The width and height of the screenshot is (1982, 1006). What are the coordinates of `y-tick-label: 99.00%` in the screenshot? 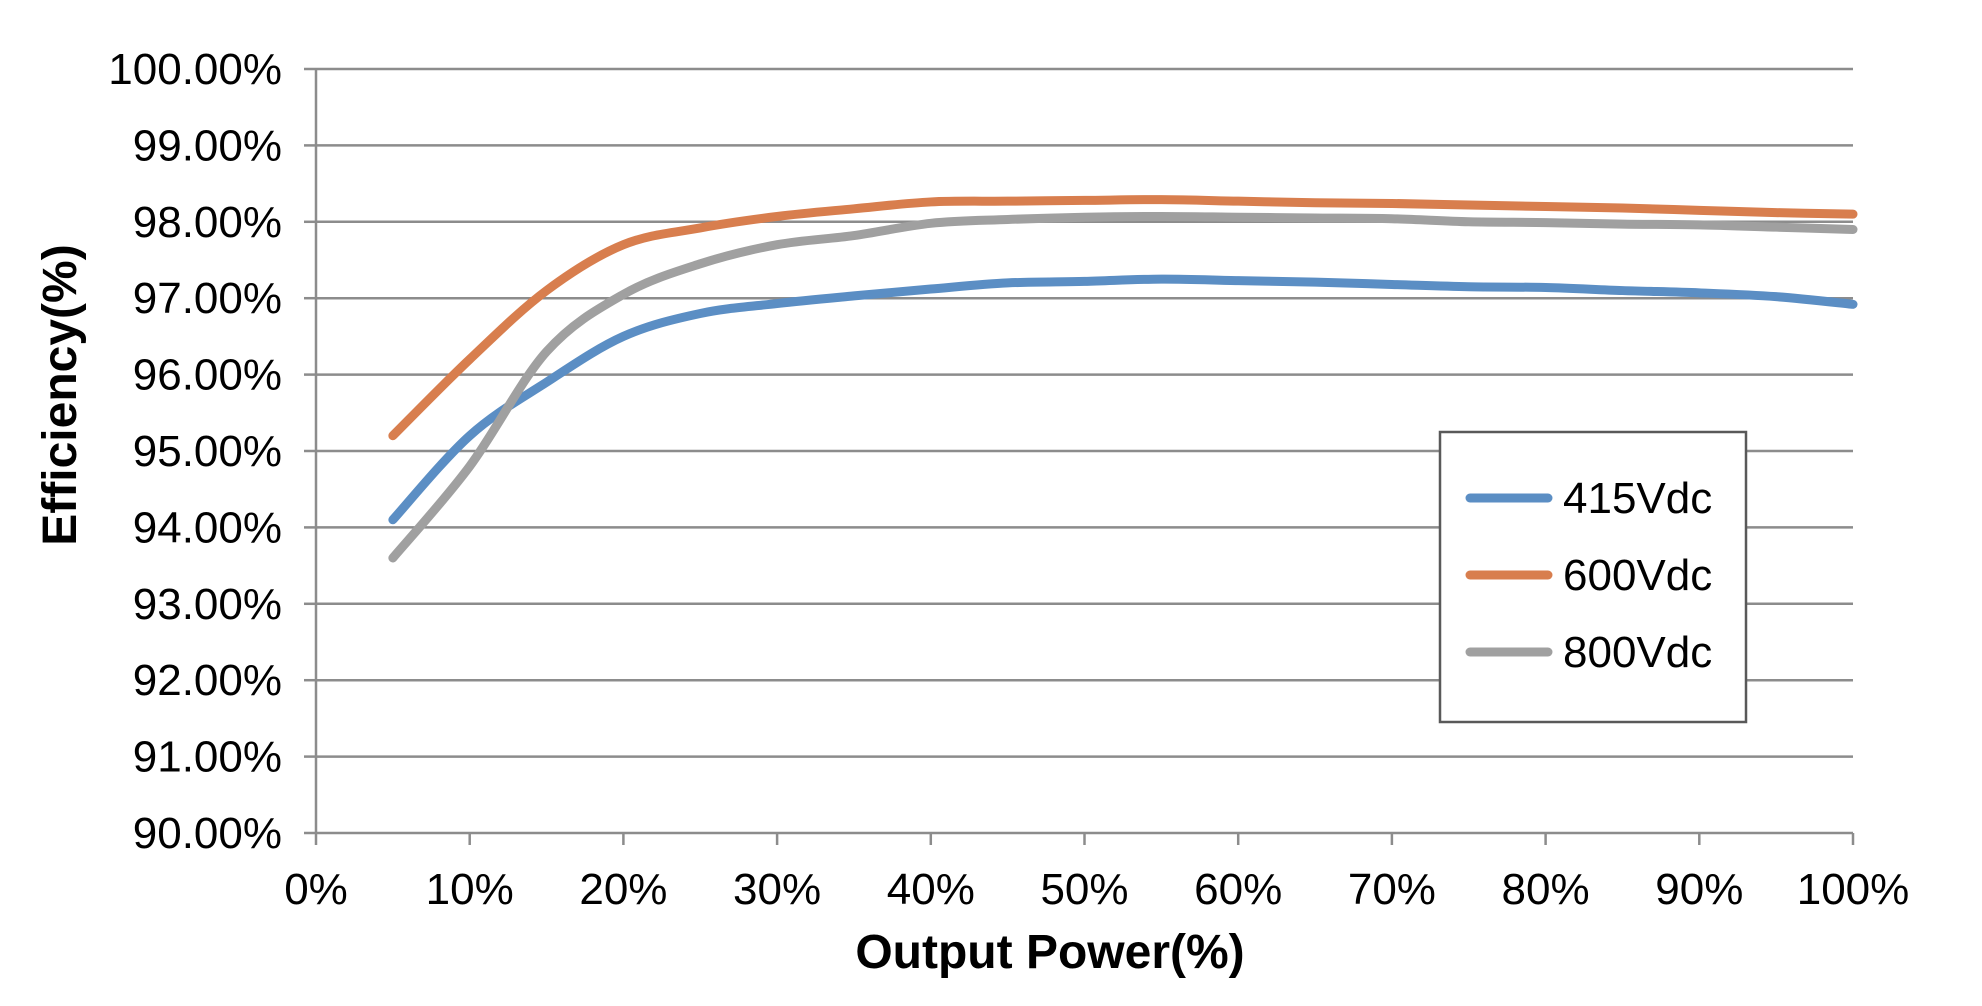 It's located at (207, 145).